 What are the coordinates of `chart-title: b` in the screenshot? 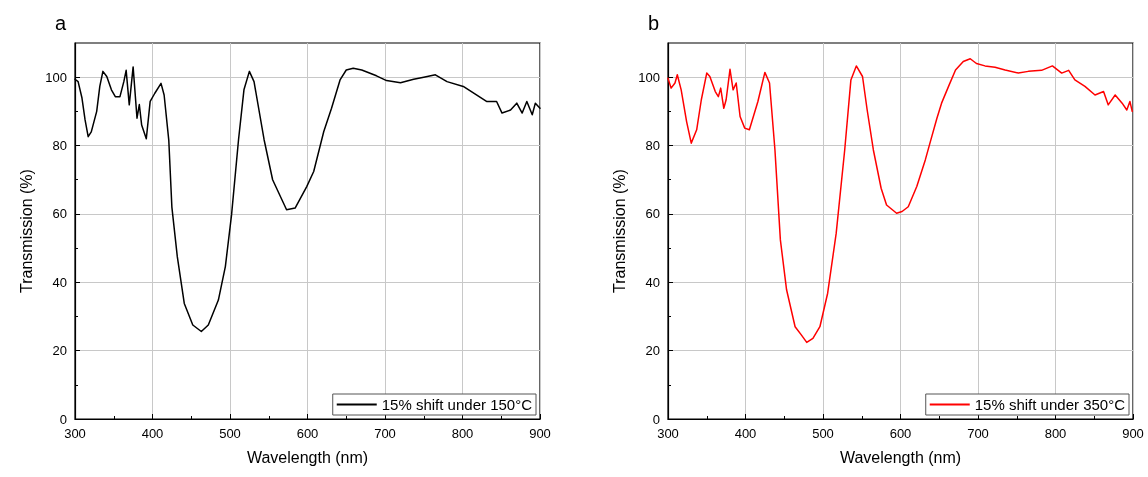 It's located at (654, 23).